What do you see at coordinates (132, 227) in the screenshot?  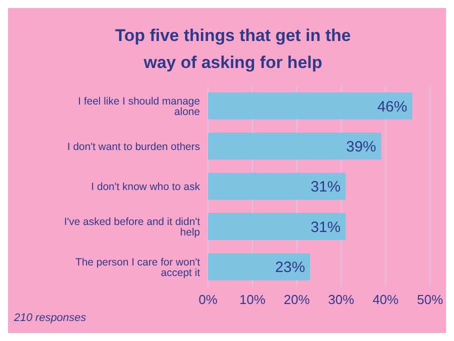 I see `y-tick-label: I've asked before and it didn't help` at bounding box center [132, 227].